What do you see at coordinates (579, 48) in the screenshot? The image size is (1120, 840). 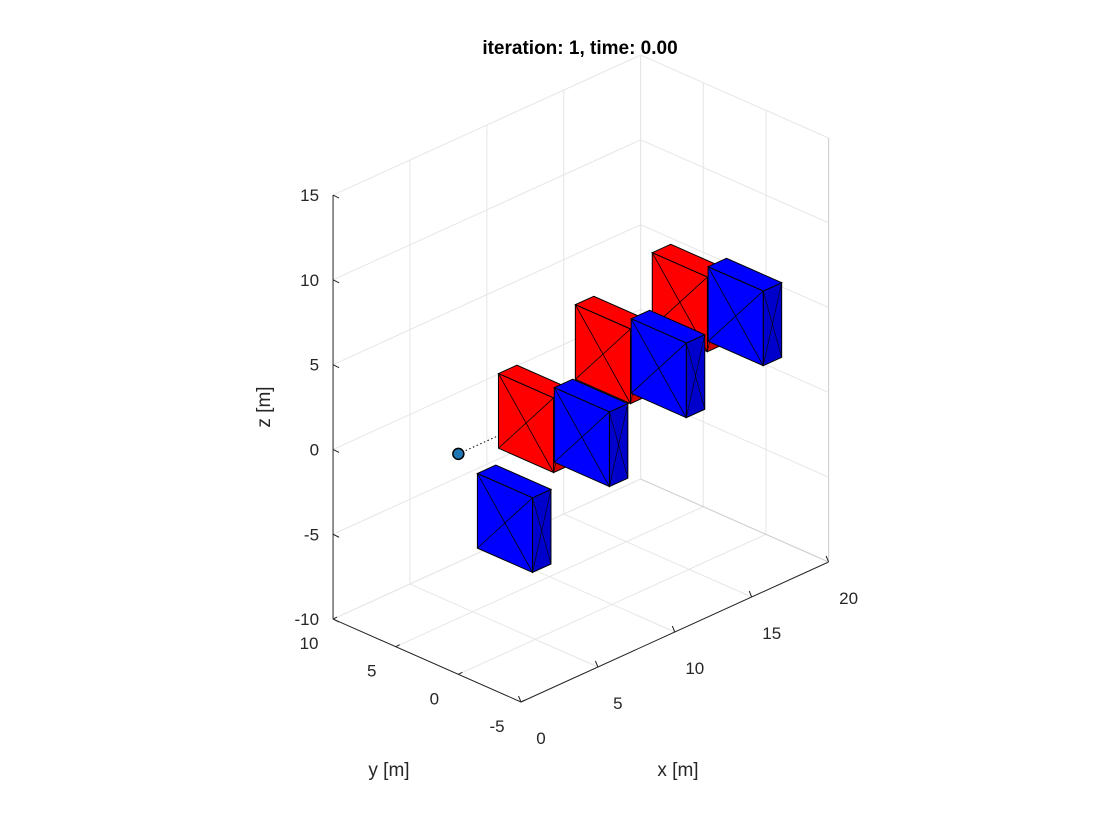 I see `chart-title: iteration: 1, time: 0.00` at bounding box center [579, 48].